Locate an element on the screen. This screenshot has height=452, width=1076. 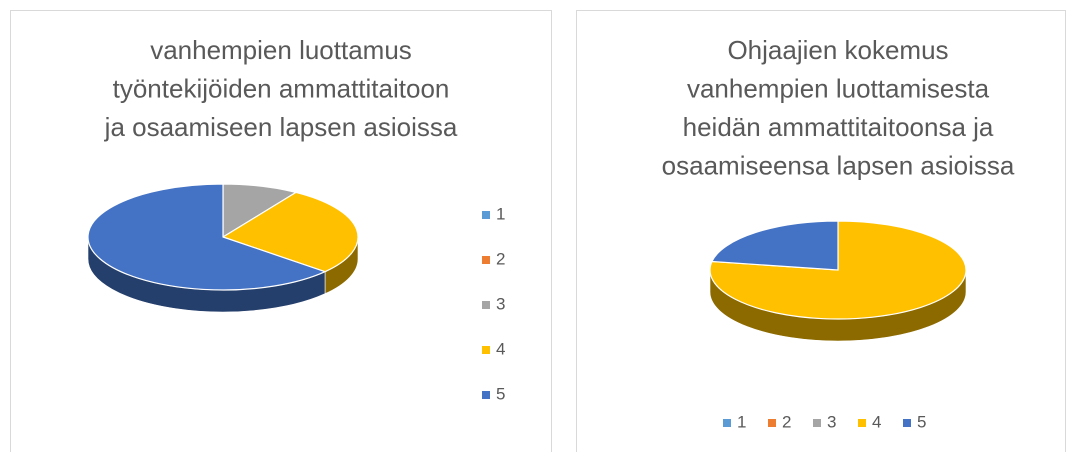
chart-title: vanhempien luottamisesta is located at coordinates (838, 88).